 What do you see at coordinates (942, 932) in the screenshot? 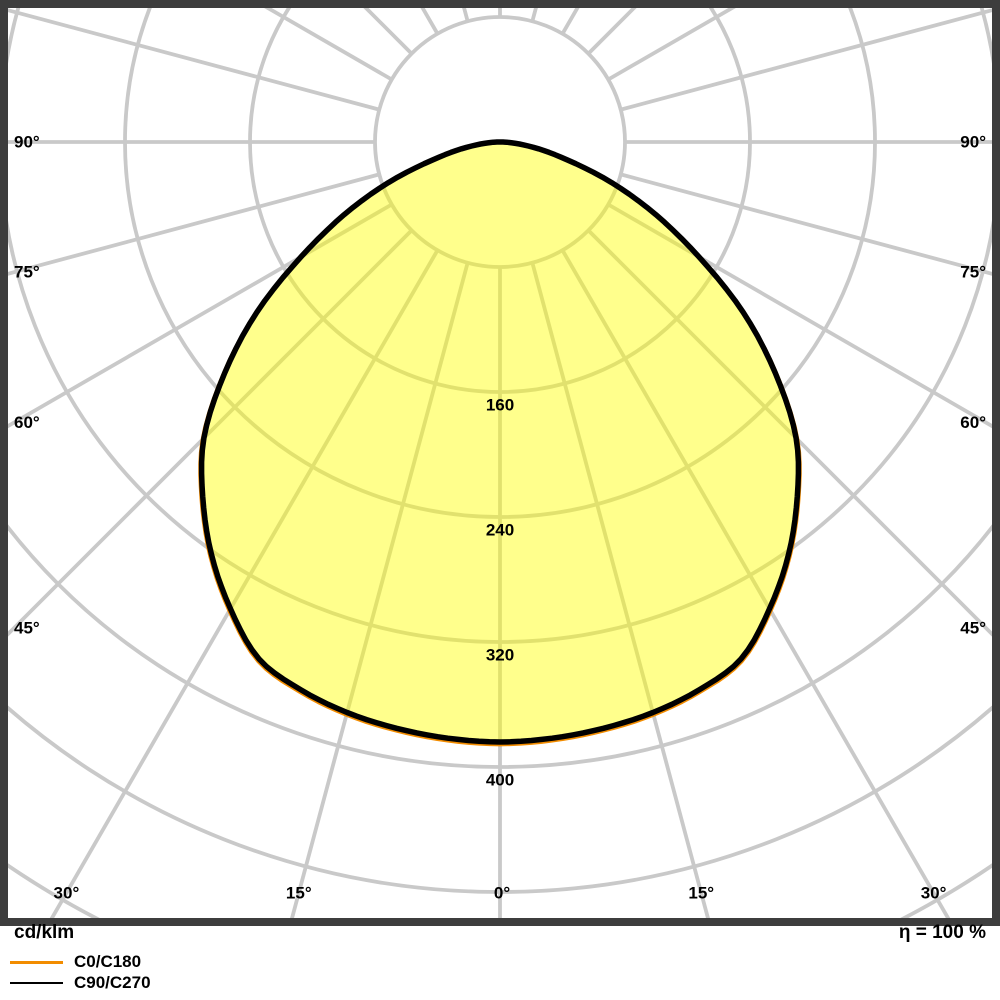
I see `efficiency-value: η = 100 %` at bounding box center [942, 932].